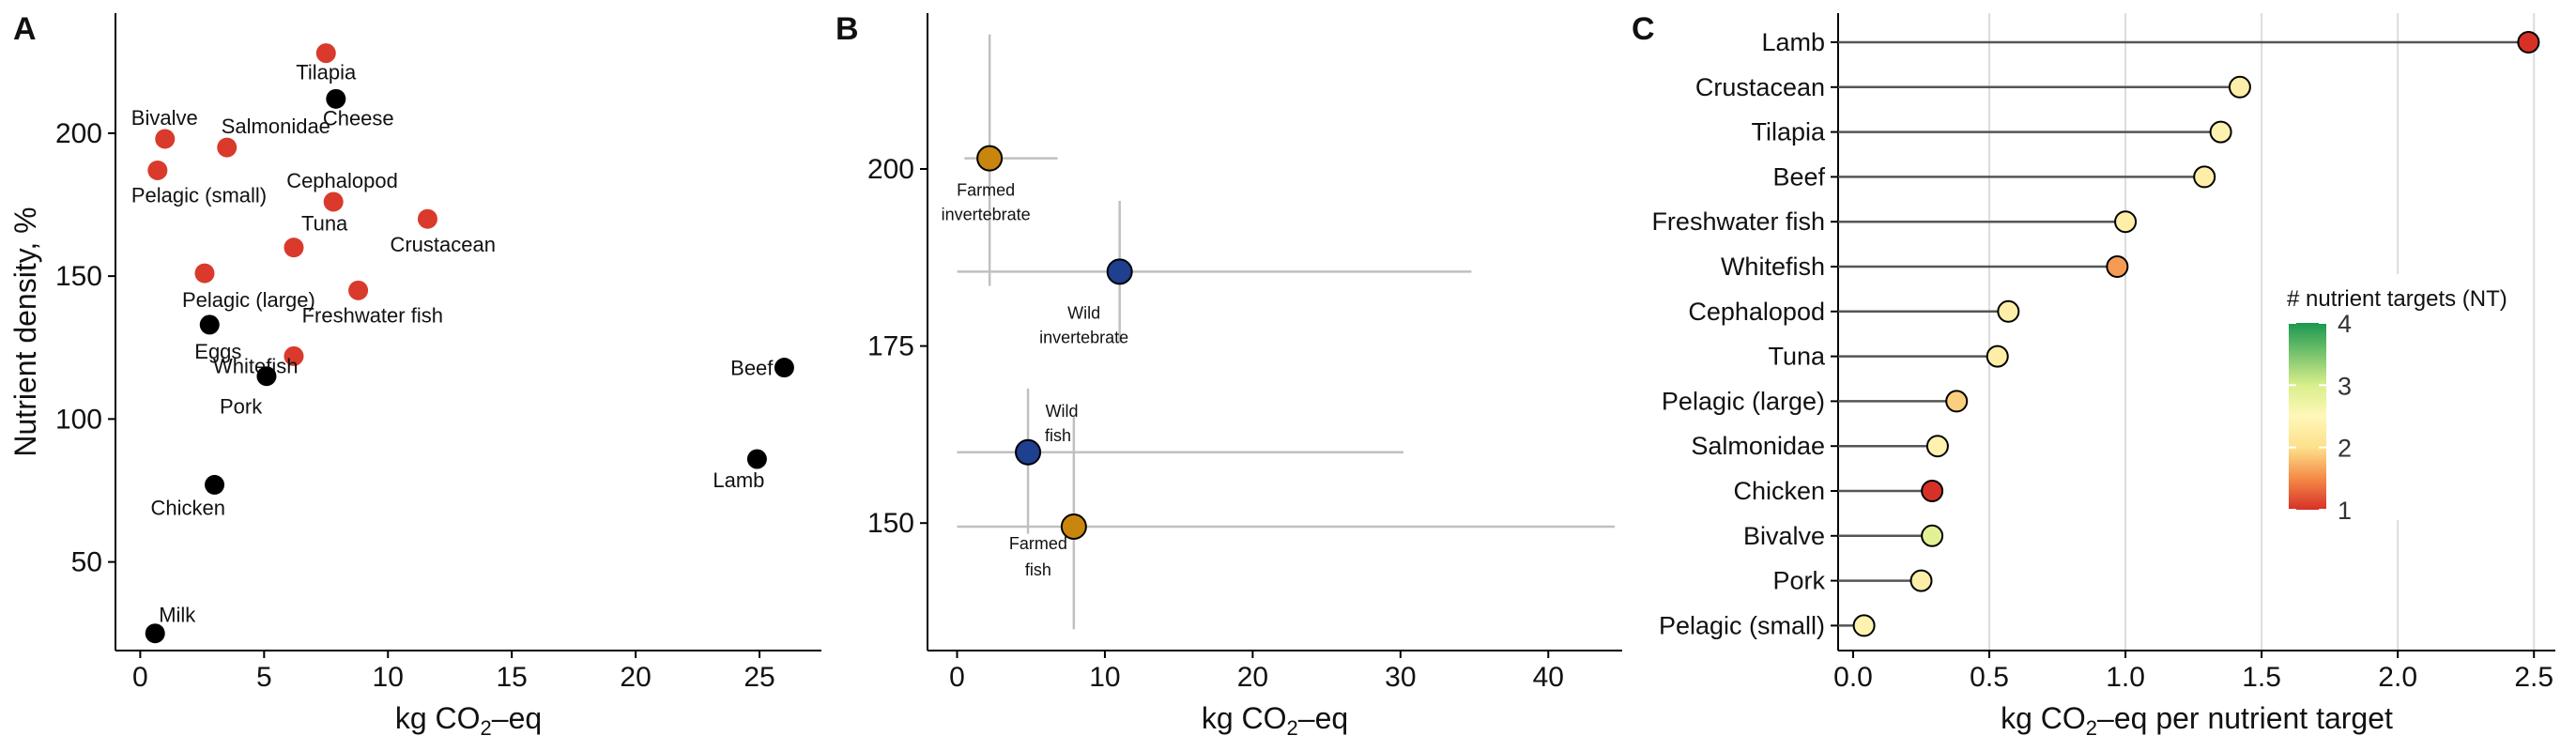 The image size is (2576, 751). I want to click on legend-title: # nutrient targets (NT), so click(2397, 299).